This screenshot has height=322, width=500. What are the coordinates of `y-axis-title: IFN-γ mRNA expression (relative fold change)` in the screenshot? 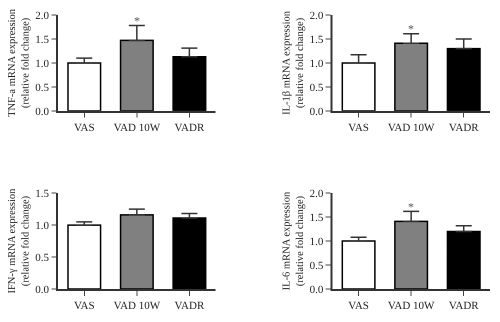 It's located at (19, 241).